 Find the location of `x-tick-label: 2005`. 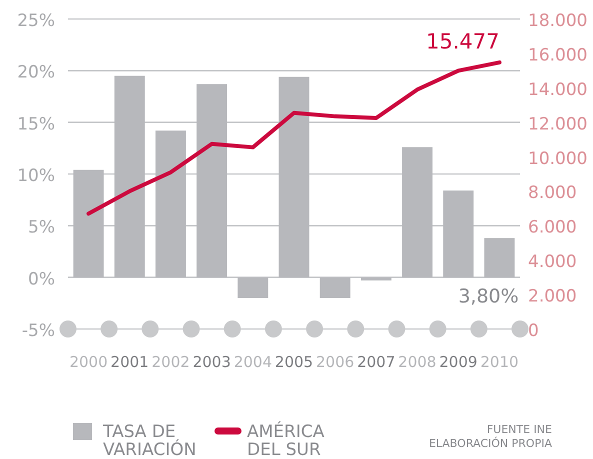

x-tick-label: 2005 is located at coordinates (294, 362).